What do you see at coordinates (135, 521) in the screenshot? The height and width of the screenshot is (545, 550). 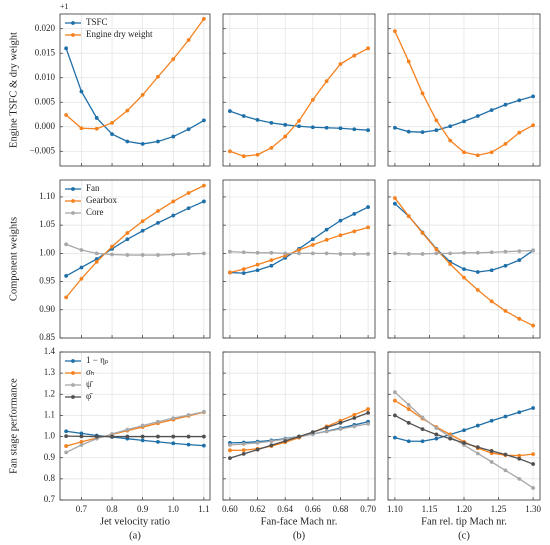 I see `x-axis-label: Jet velocity ratio` at bounding box center [135, 521].